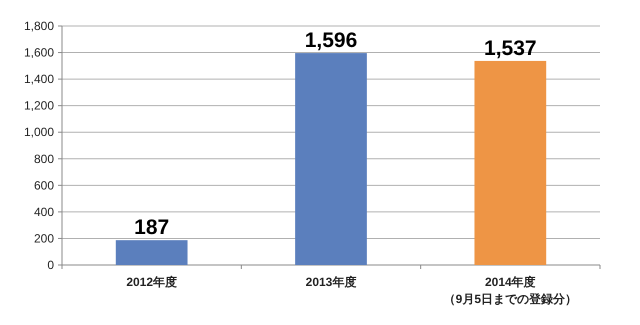  What do you see at coordinates (39, 53) in the screenshot?
I see `y-tick-label: 1,600` at bounding box center [39, 53].